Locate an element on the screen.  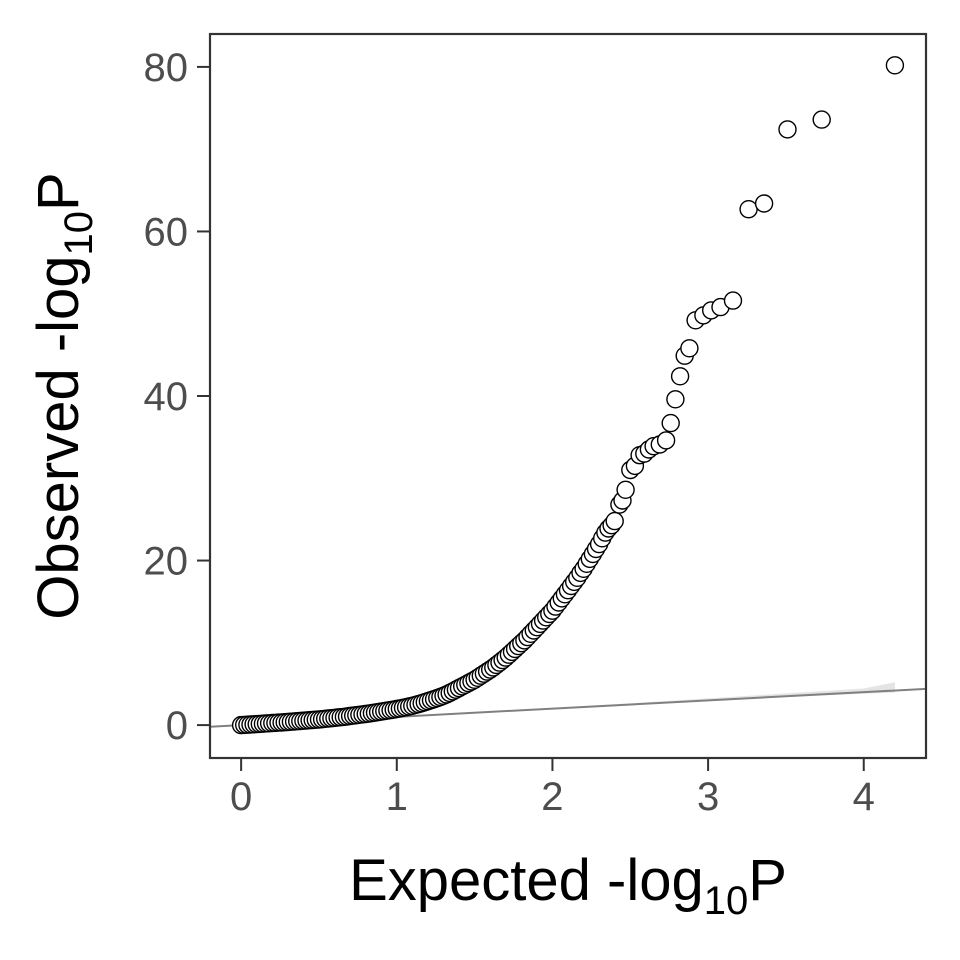
x-axis-title: Expected -log10P is located at coordinates (568, 885).